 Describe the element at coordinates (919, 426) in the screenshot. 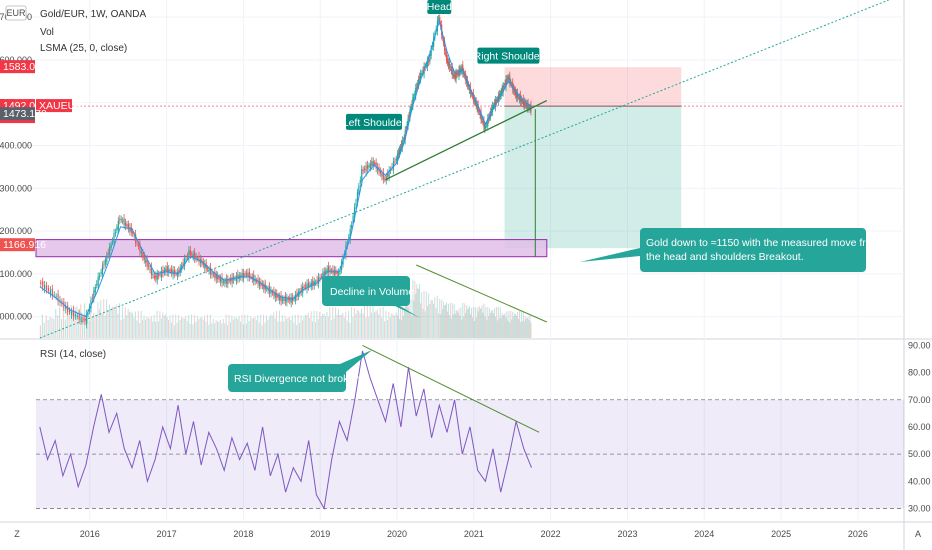

I see `rsi-axis-labels: 30.00 40.00 50.00 60.00 70.00 80.00 90.00` at that location.